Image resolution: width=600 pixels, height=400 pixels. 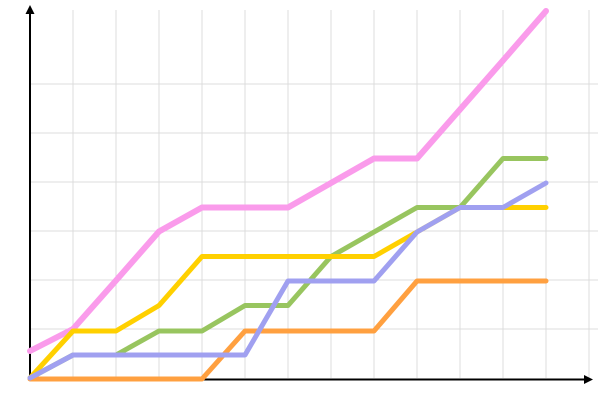 What do you see at coordinates (30, 9) in the screenshot?
I see `y-axis-arrowhead` at bounding box center [30, 9].